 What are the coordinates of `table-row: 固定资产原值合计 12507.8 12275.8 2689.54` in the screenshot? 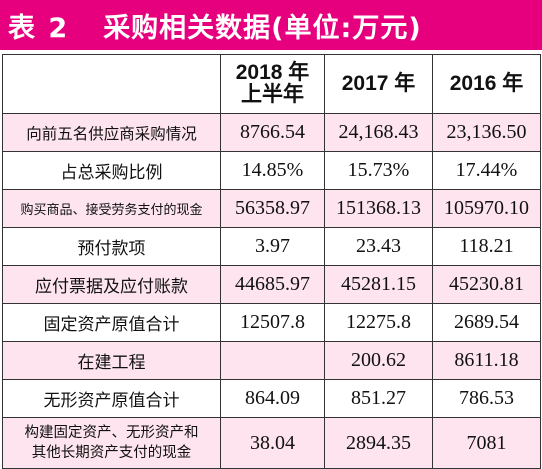 It's located at (271, 322).